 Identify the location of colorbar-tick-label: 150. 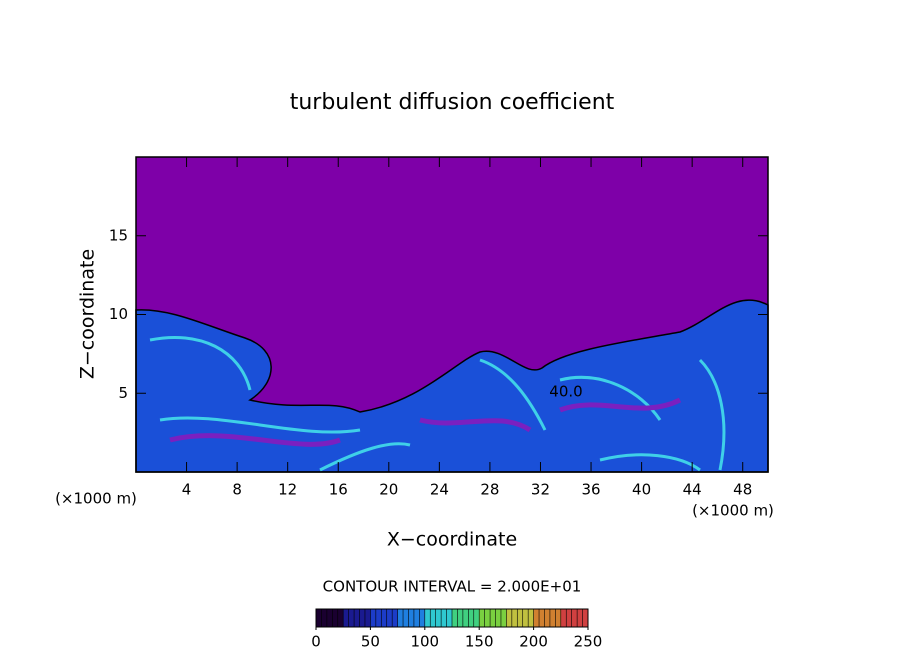
(479, 642).